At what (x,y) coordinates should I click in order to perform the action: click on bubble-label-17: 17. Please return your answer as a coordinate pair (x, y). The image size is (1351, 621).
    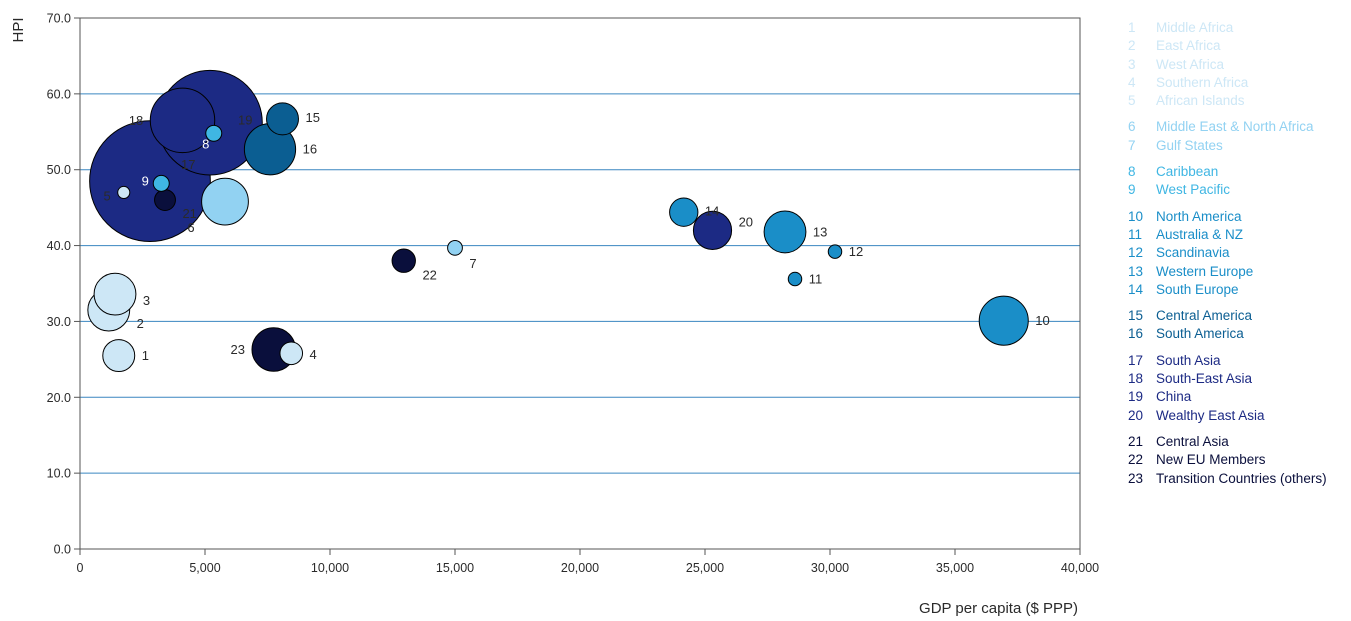
    Looking at the image, I should click on (188, 164).